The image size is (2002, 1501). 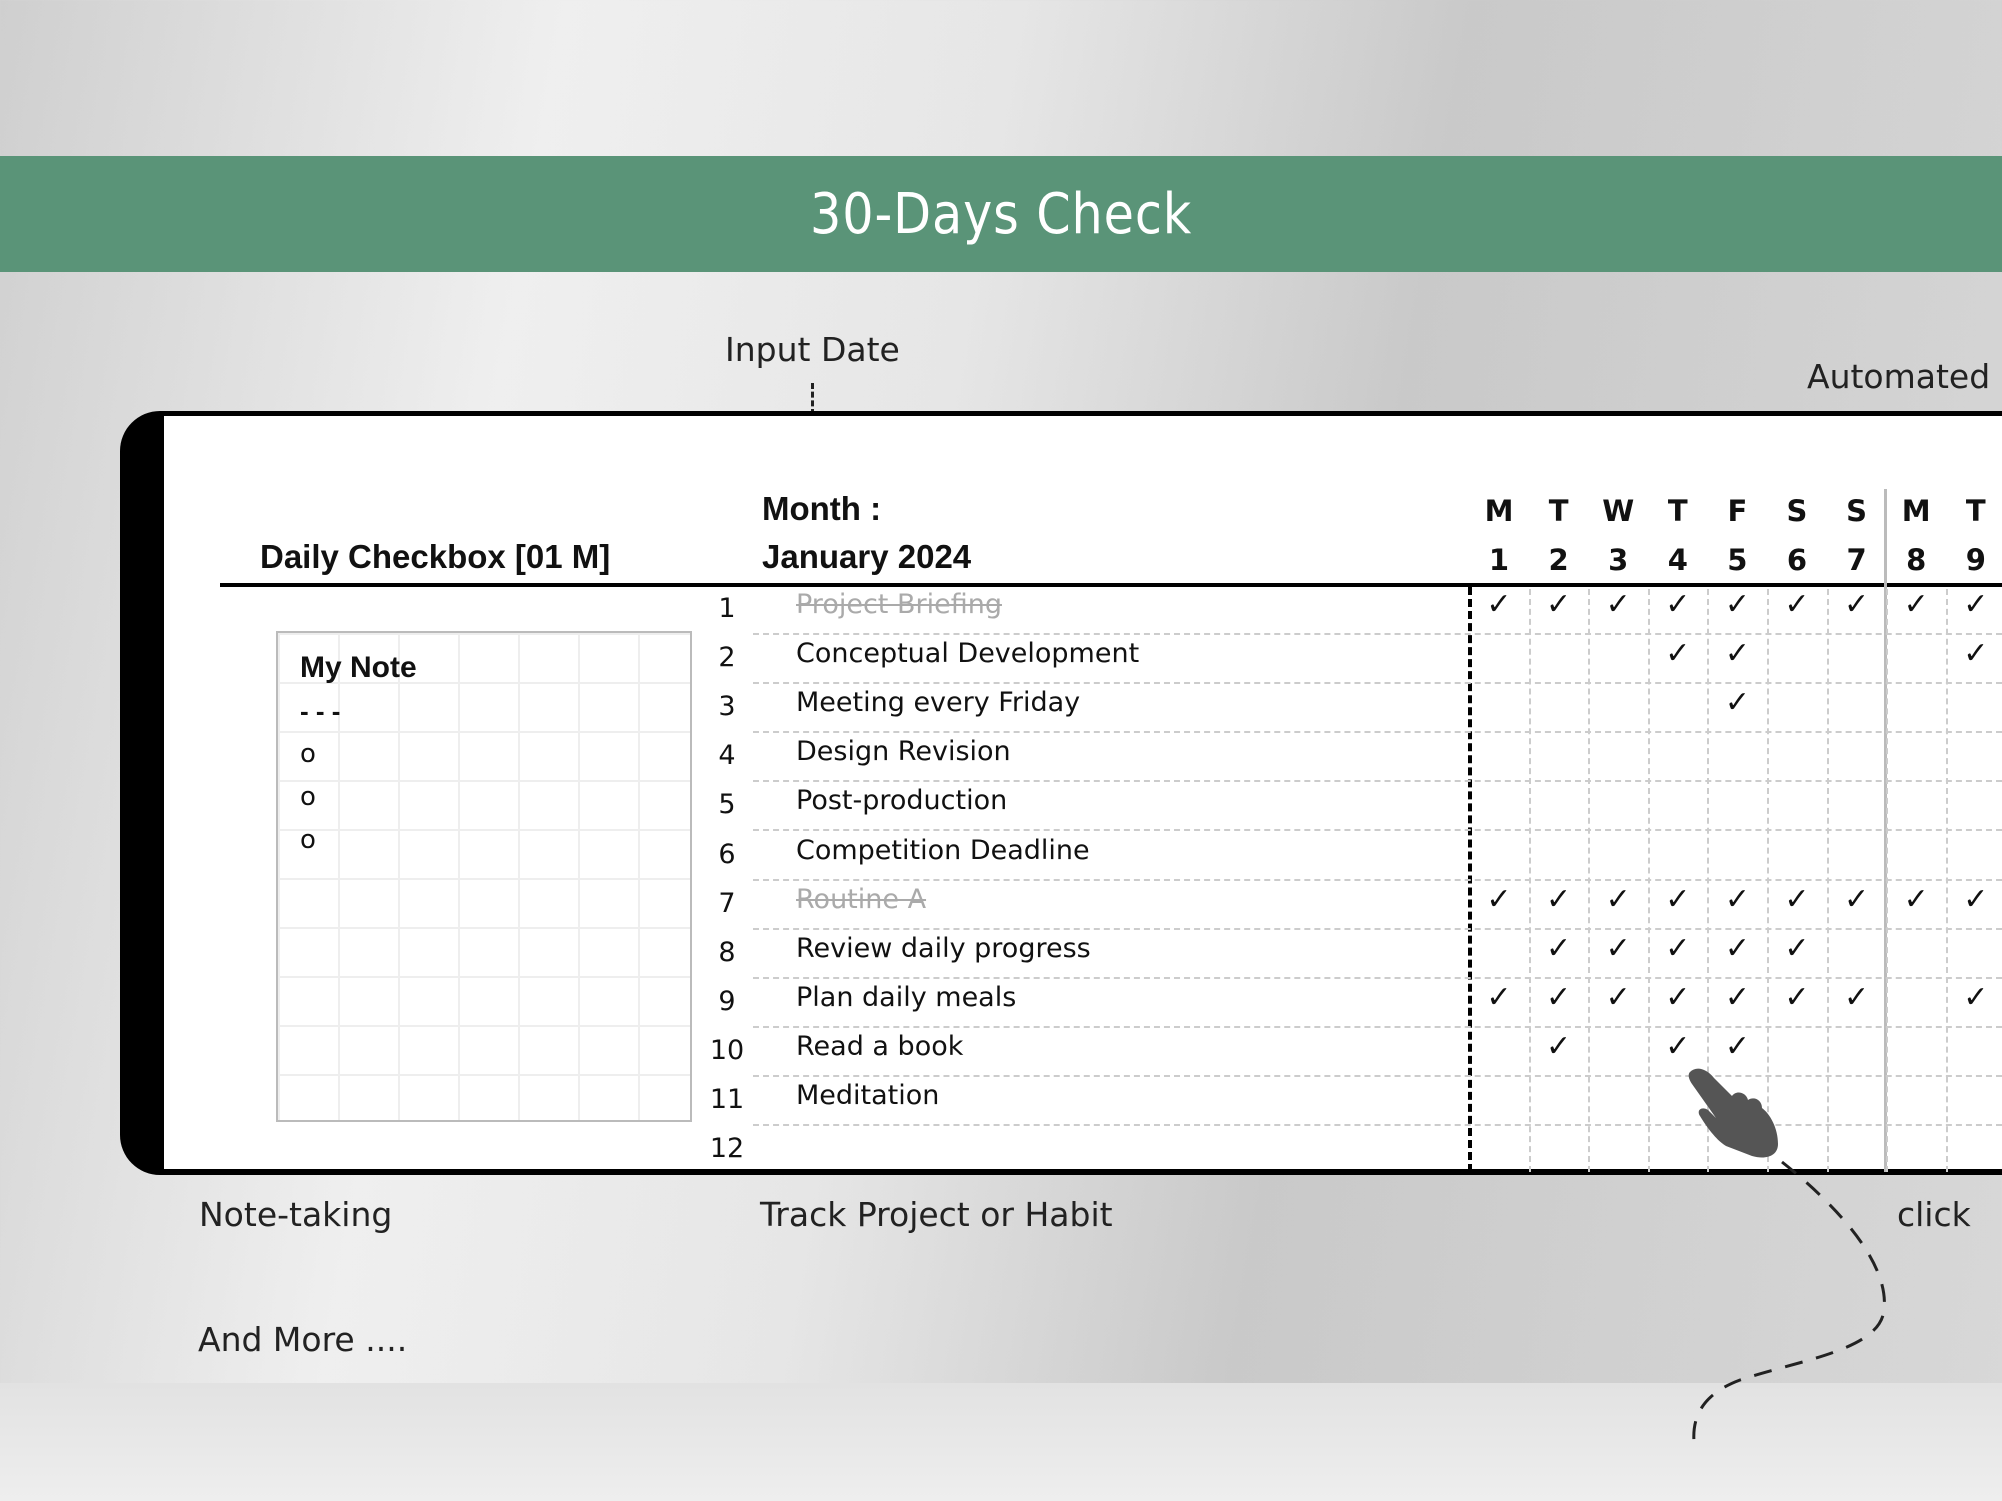 I want to click on date-header: 9, so click(x=1975, y=560).